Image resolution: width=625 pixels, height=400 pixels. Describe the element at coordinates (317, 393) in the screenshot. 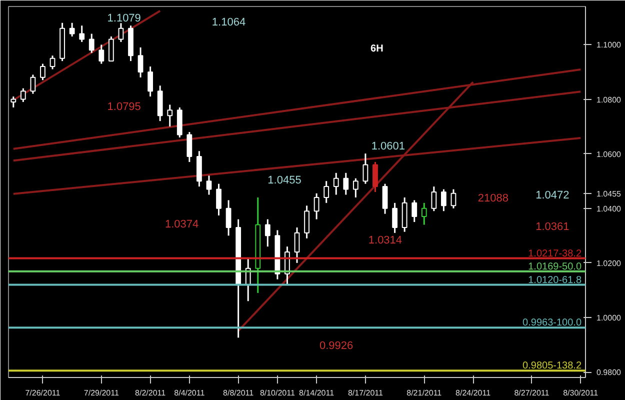

I see `x-tick-label: 8/14/2011` at that location.